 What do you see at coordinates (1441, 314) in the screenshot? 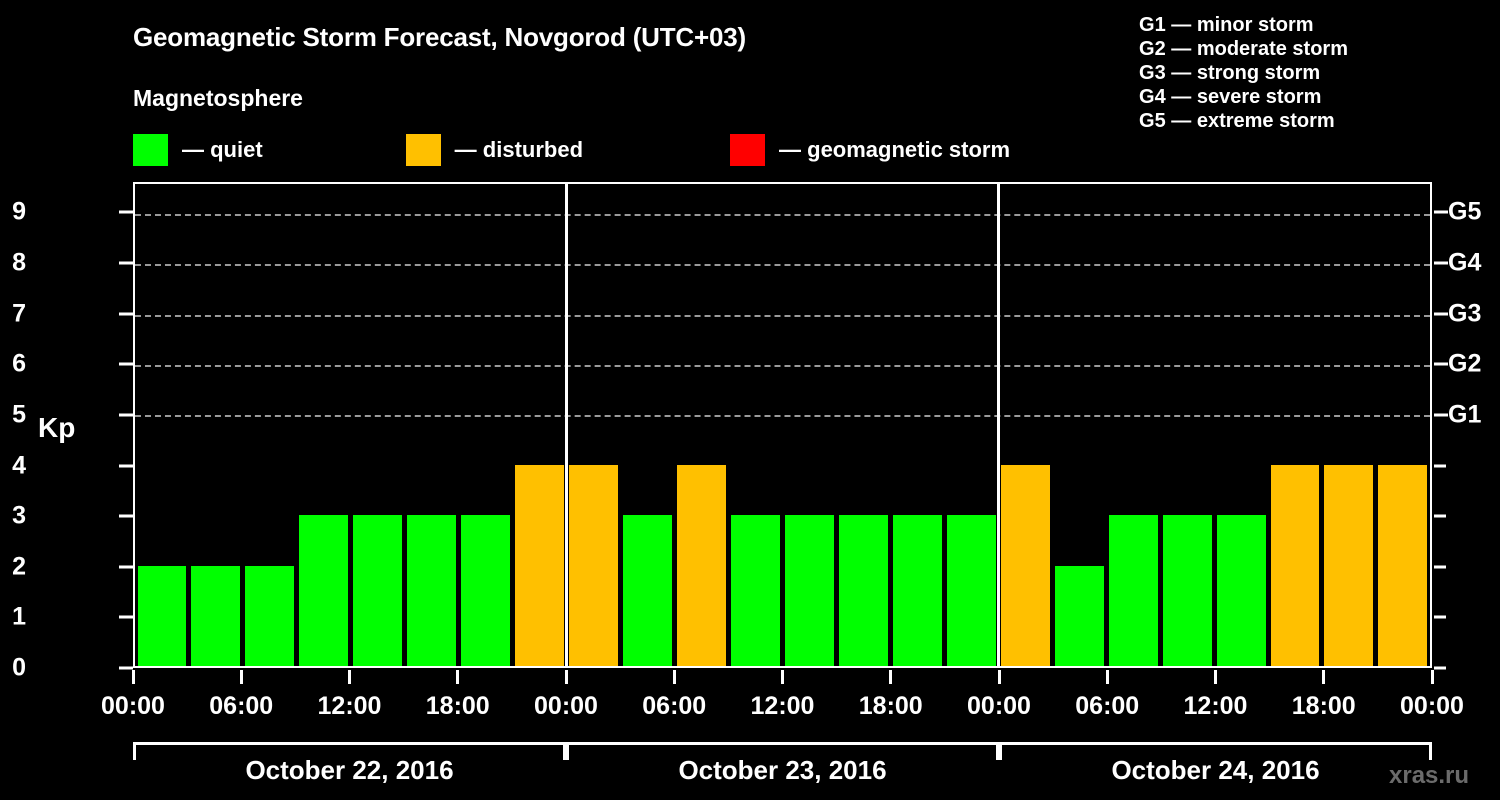
I see `g-tick-mark-G3` at bounding box center [1441, 314].